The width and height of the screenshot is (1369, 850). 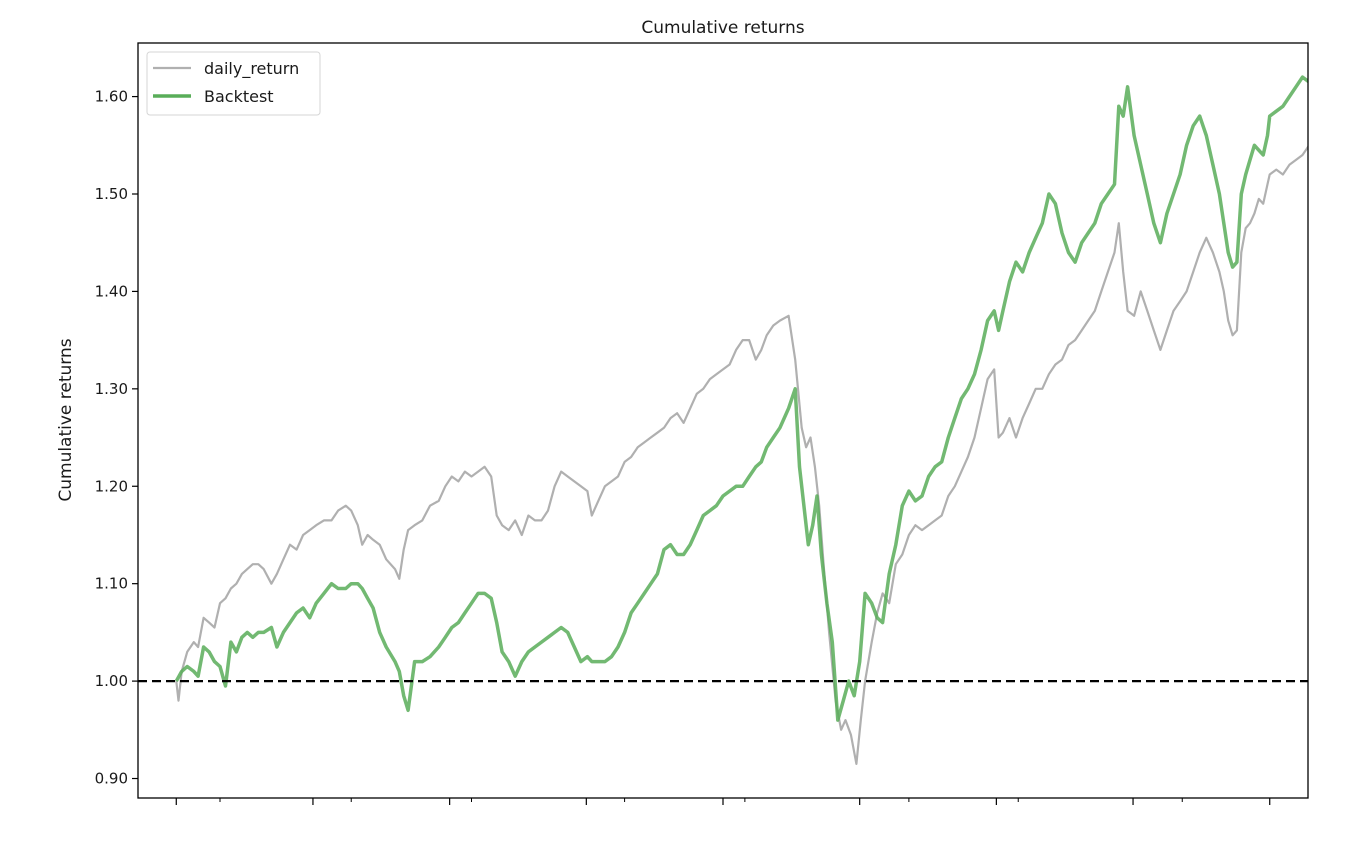 I want to click on legend-label-backtest: Backtest, so click(x=239, y=96).